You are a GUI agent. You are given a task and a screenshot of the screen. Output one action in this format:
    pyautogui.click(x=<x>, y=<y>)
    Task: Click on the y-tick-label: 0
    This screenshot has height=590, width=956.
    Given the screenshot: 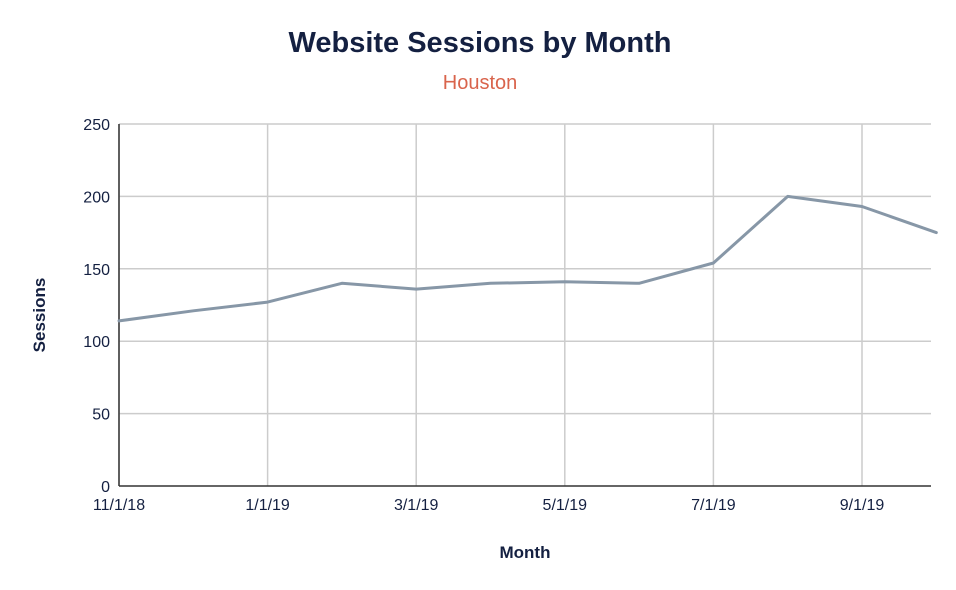 What is the action you would take?
    pyautogui.click(x=105, y=487)
    